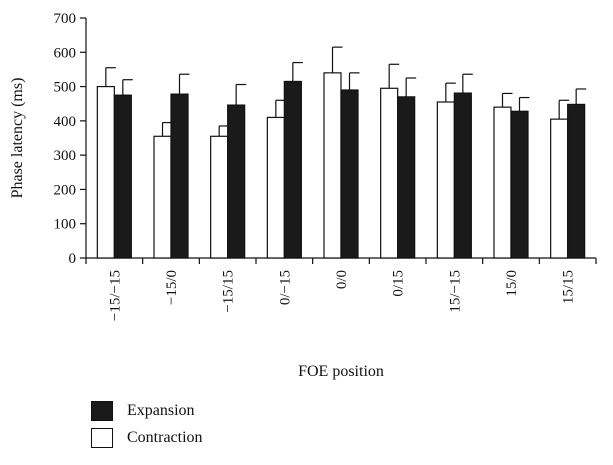 This screenshot has height=465, width=613. I want to click on y-tick-label: 400, so click(65, 122).